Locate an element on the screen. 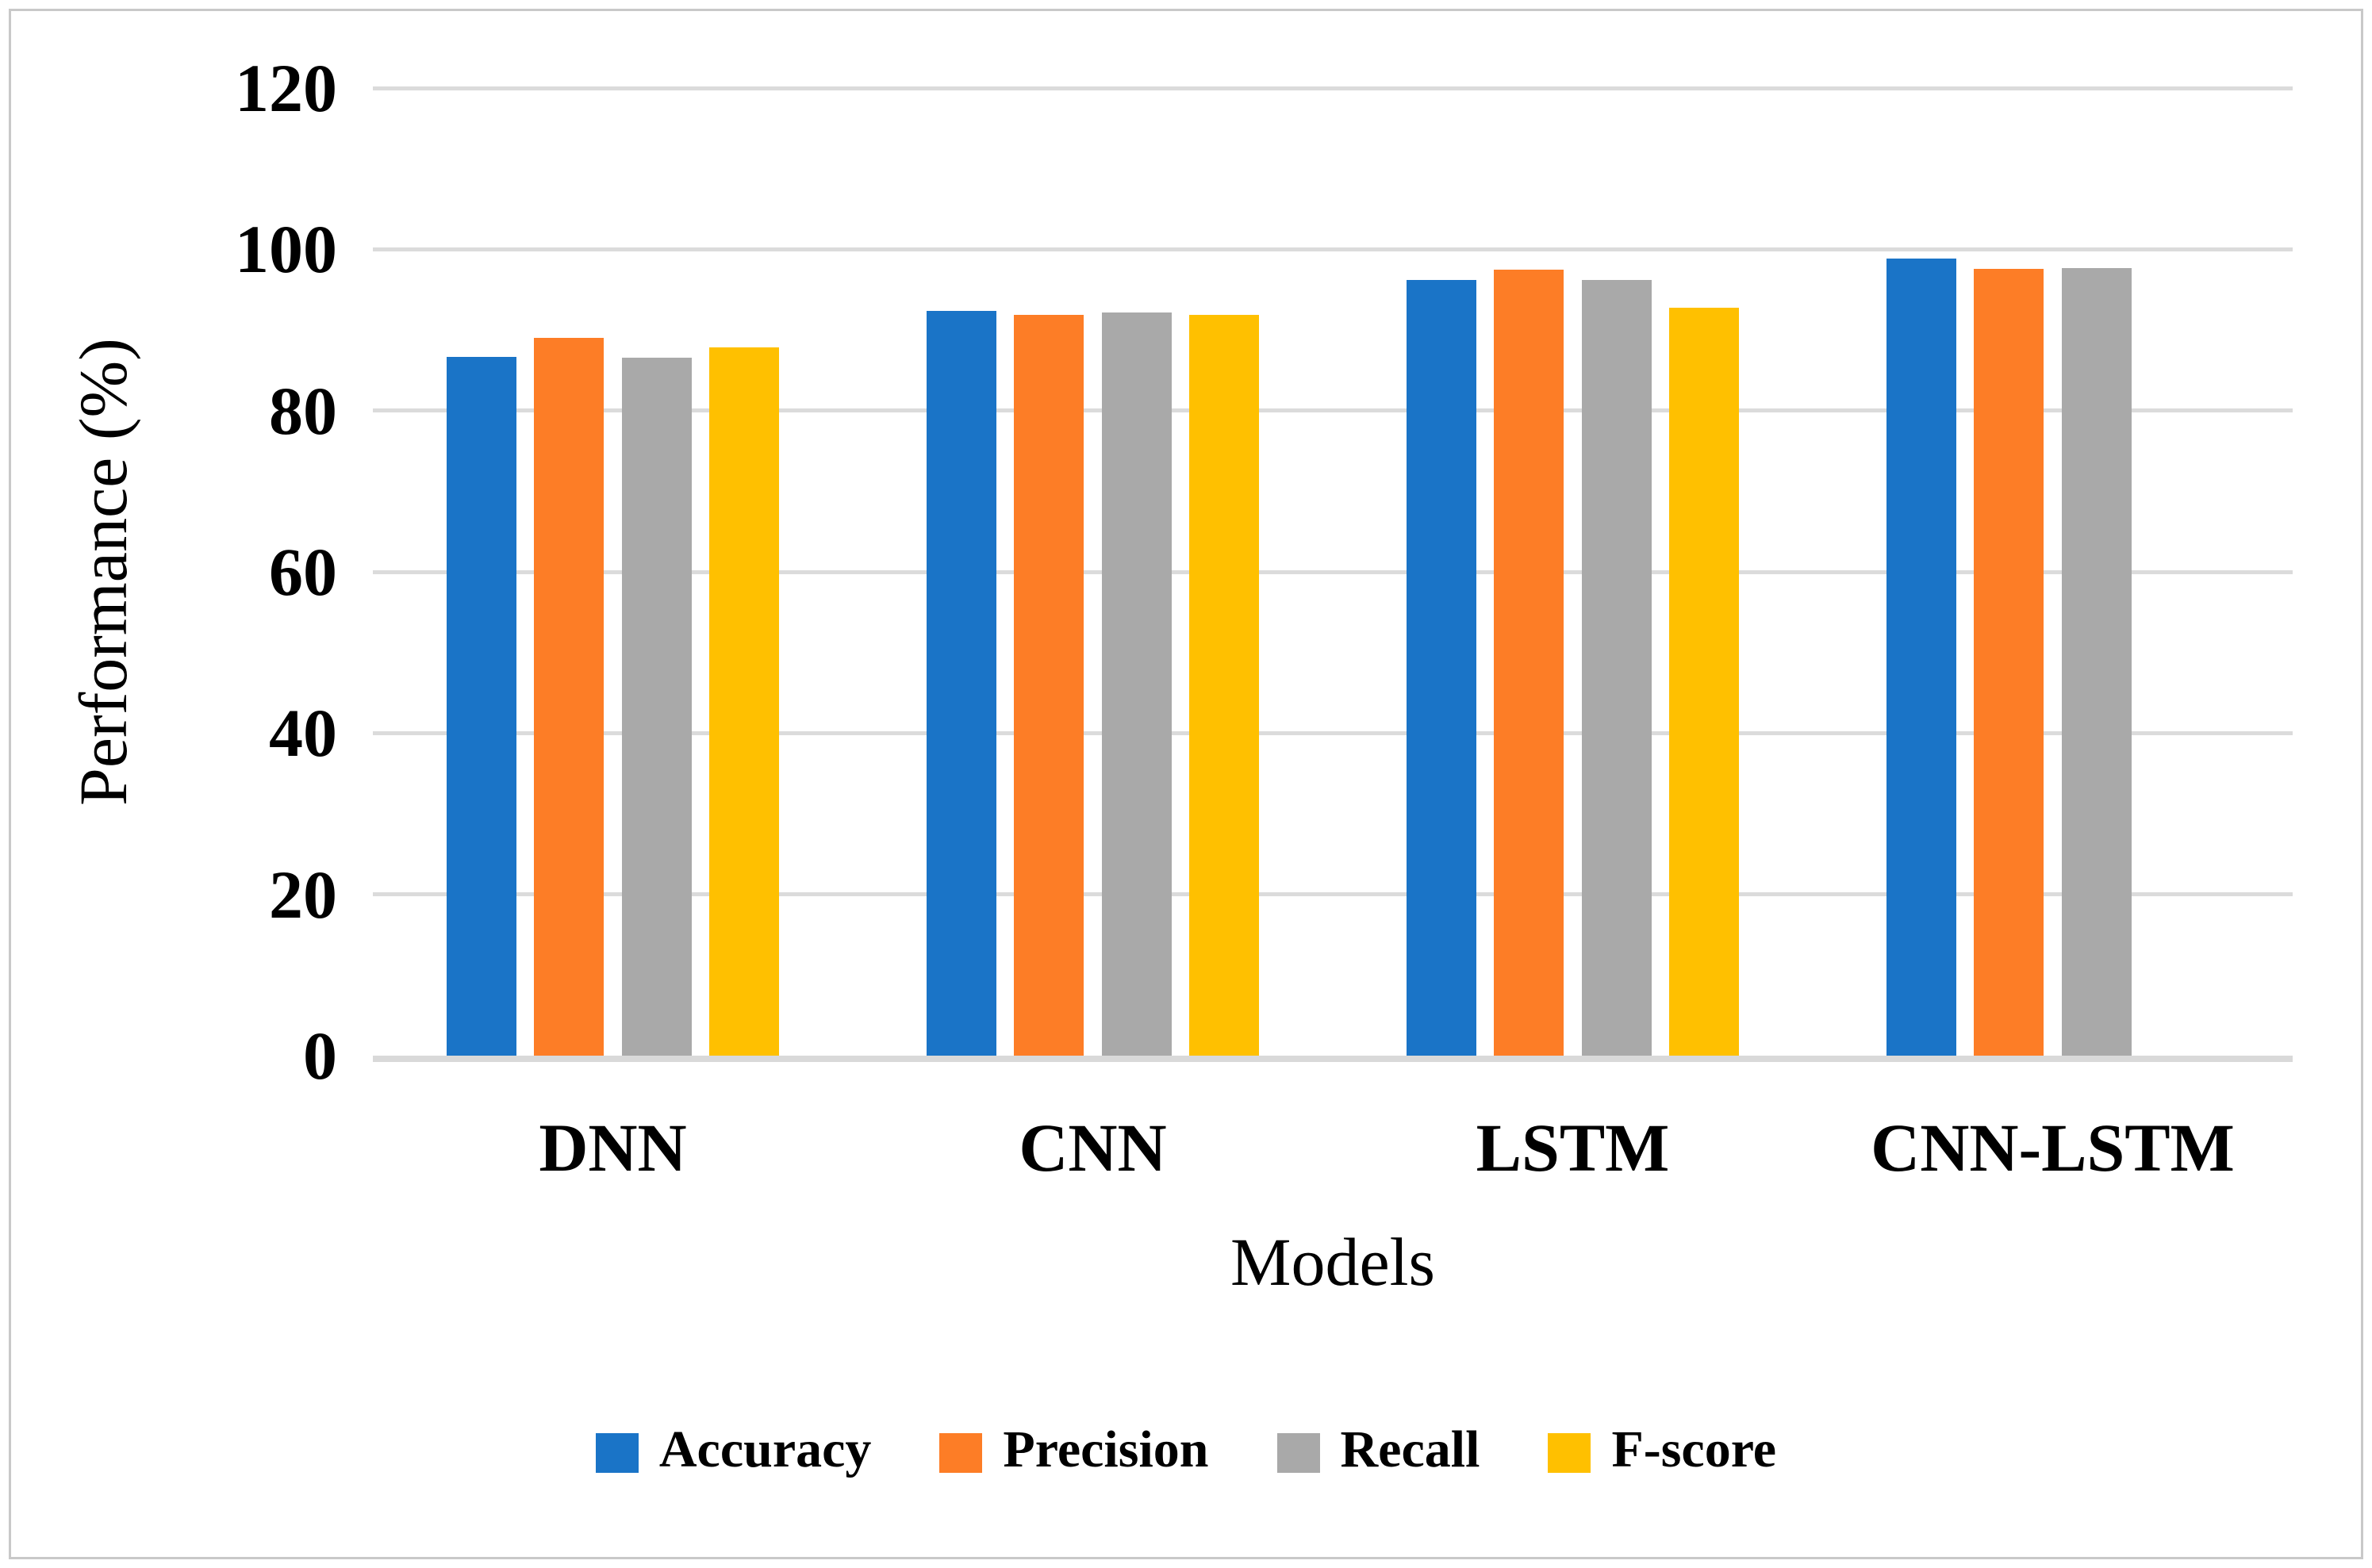 This screenshot has width=2372, height=1568. legend-item-precision: Precision is located at coordinates (1074, 1451).